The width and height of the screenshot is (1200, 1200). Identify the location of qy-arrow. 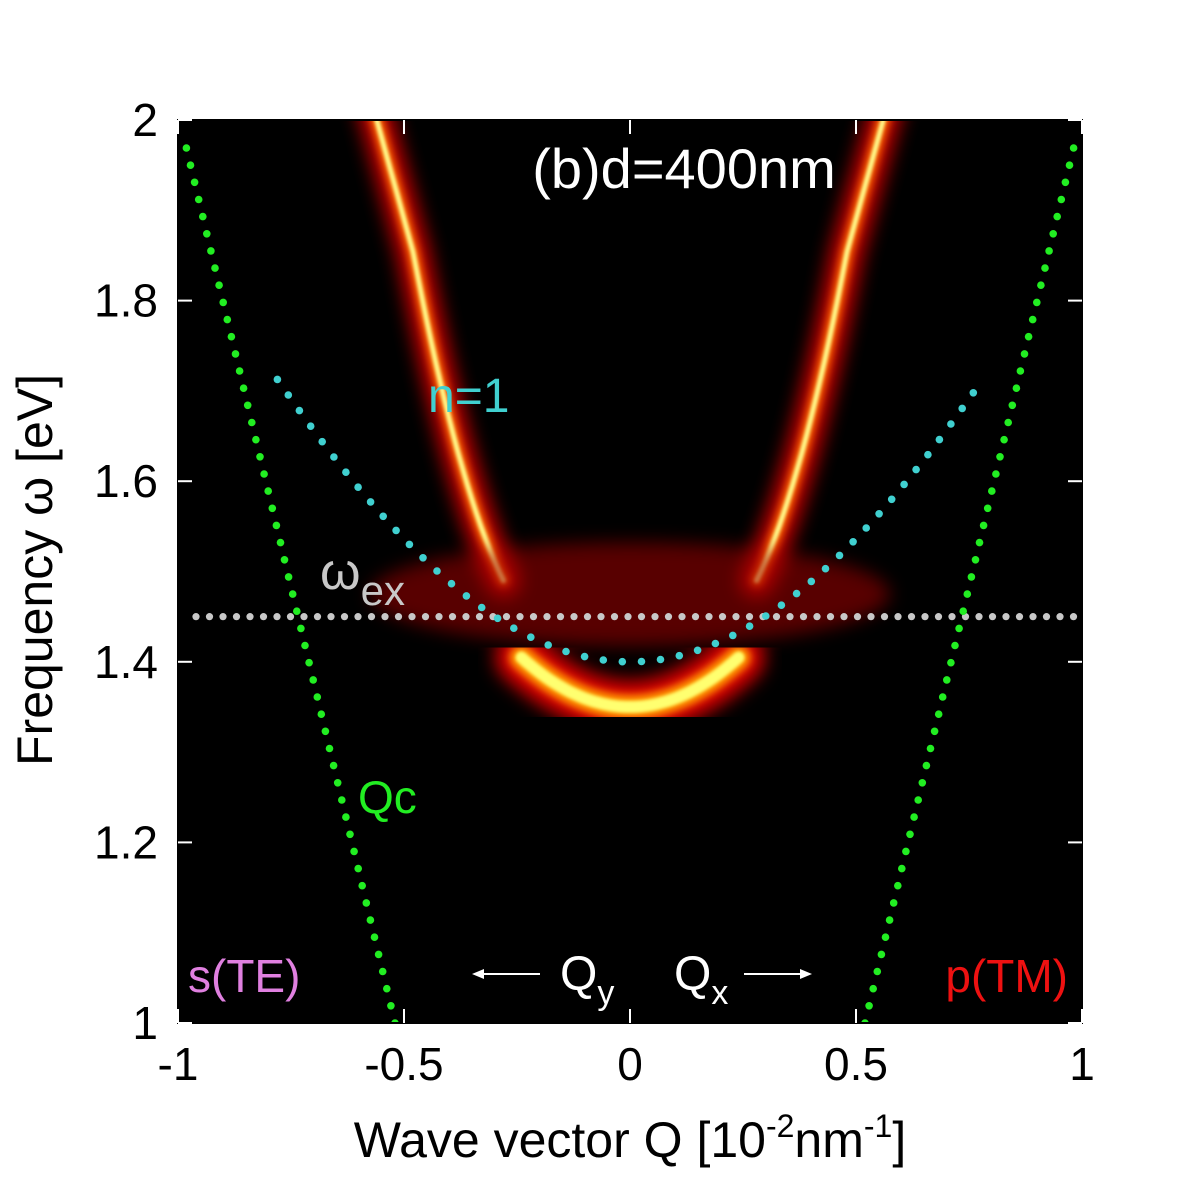
(506, 974).